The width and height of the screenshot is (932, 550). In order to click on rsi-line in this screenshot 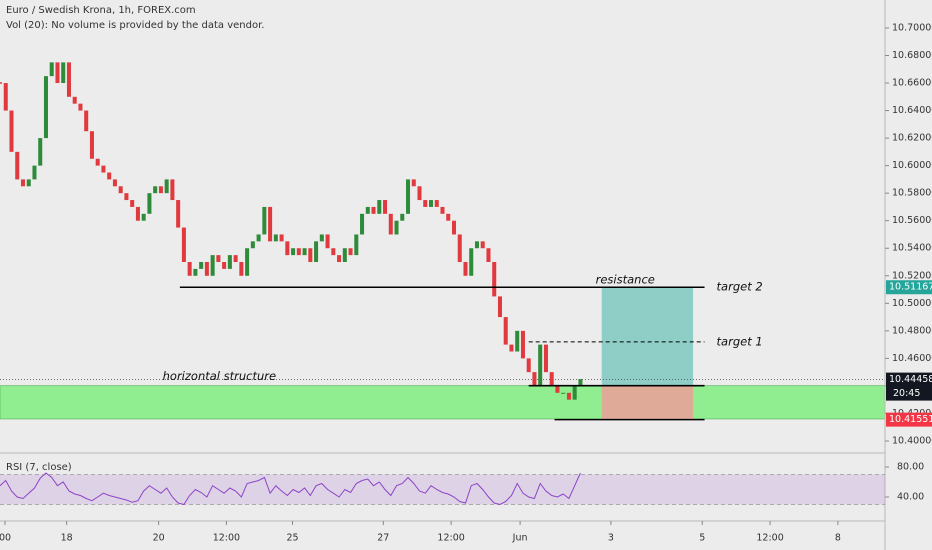, I will do `click(290, 489)`.